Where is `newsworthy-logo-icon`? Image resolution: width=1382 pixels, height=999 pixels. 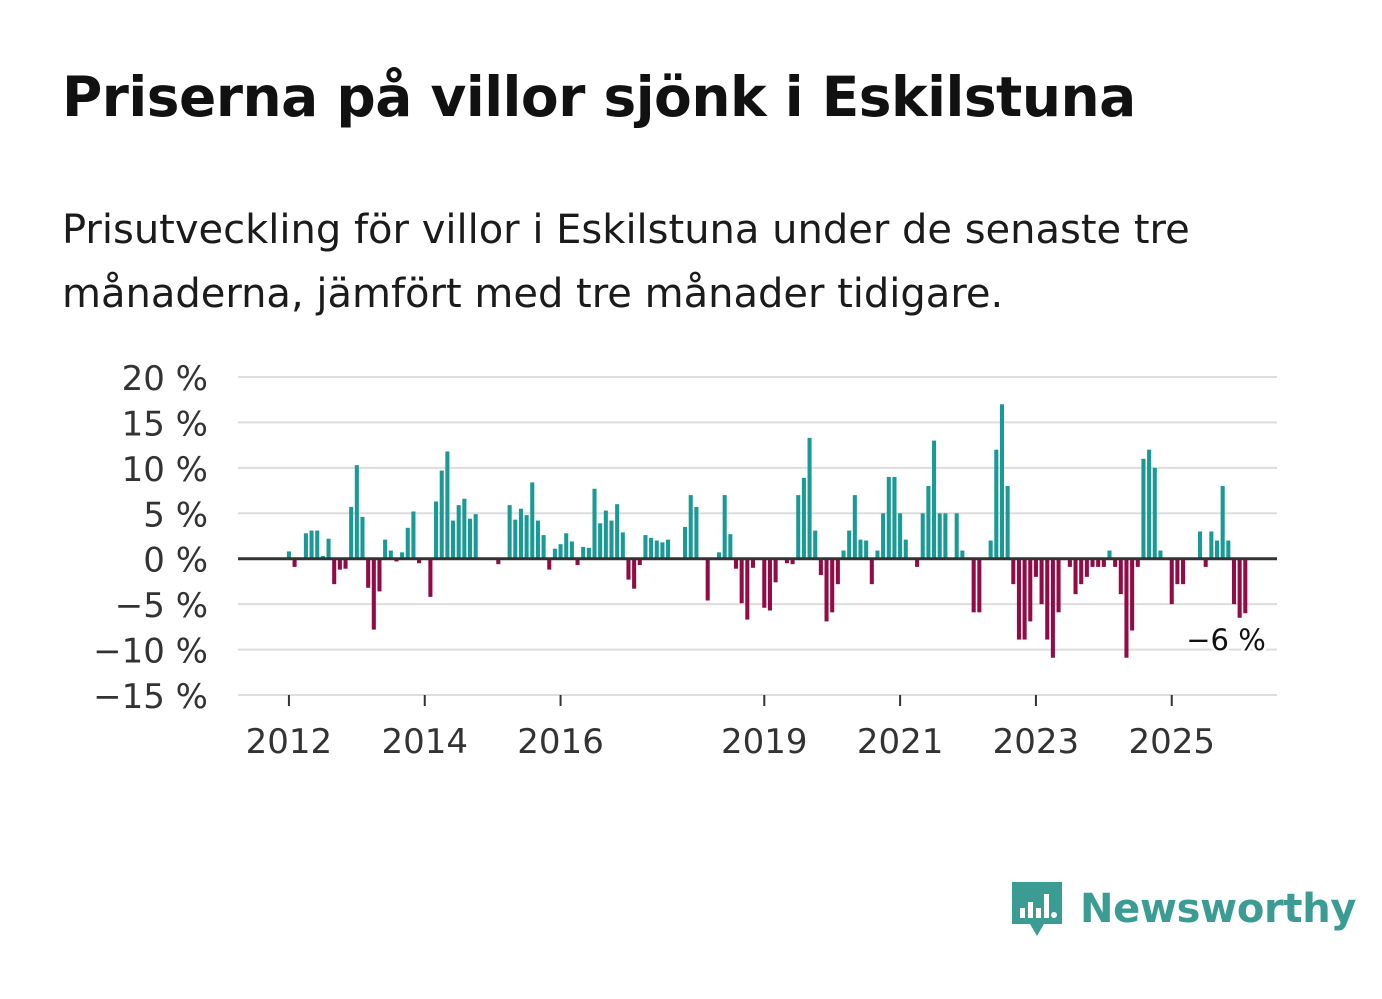
newsworthy-logo-icon is located at coordinates (1037, 909).